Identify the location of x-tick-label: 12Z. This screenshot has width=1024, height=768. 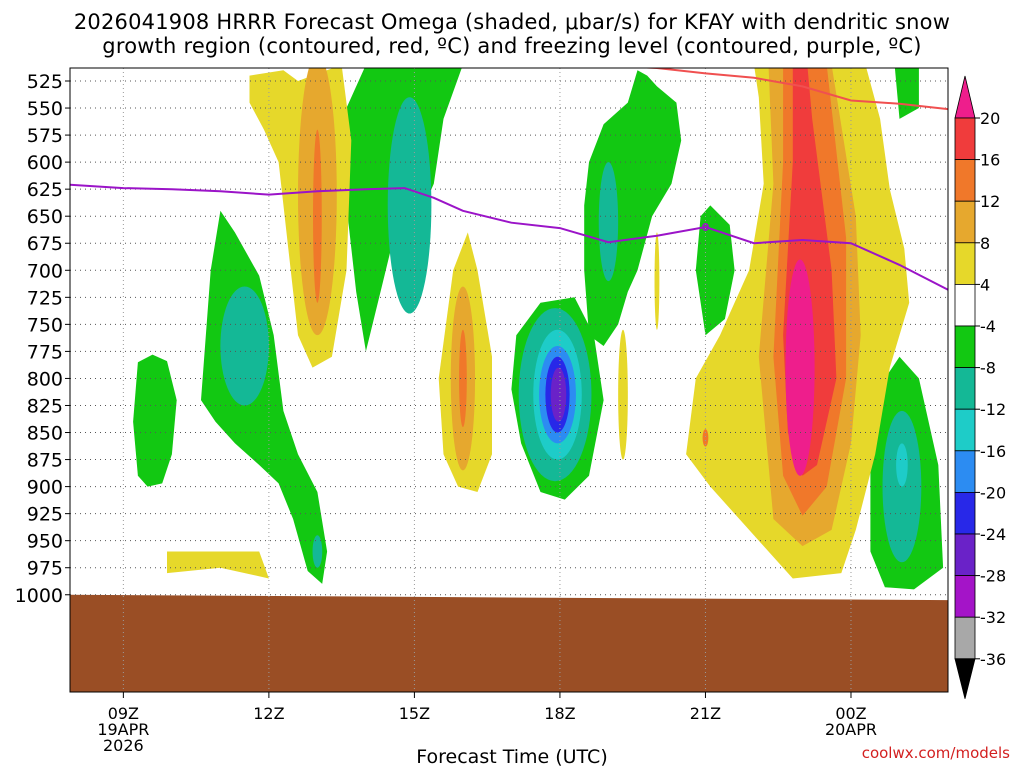
(268, 713).